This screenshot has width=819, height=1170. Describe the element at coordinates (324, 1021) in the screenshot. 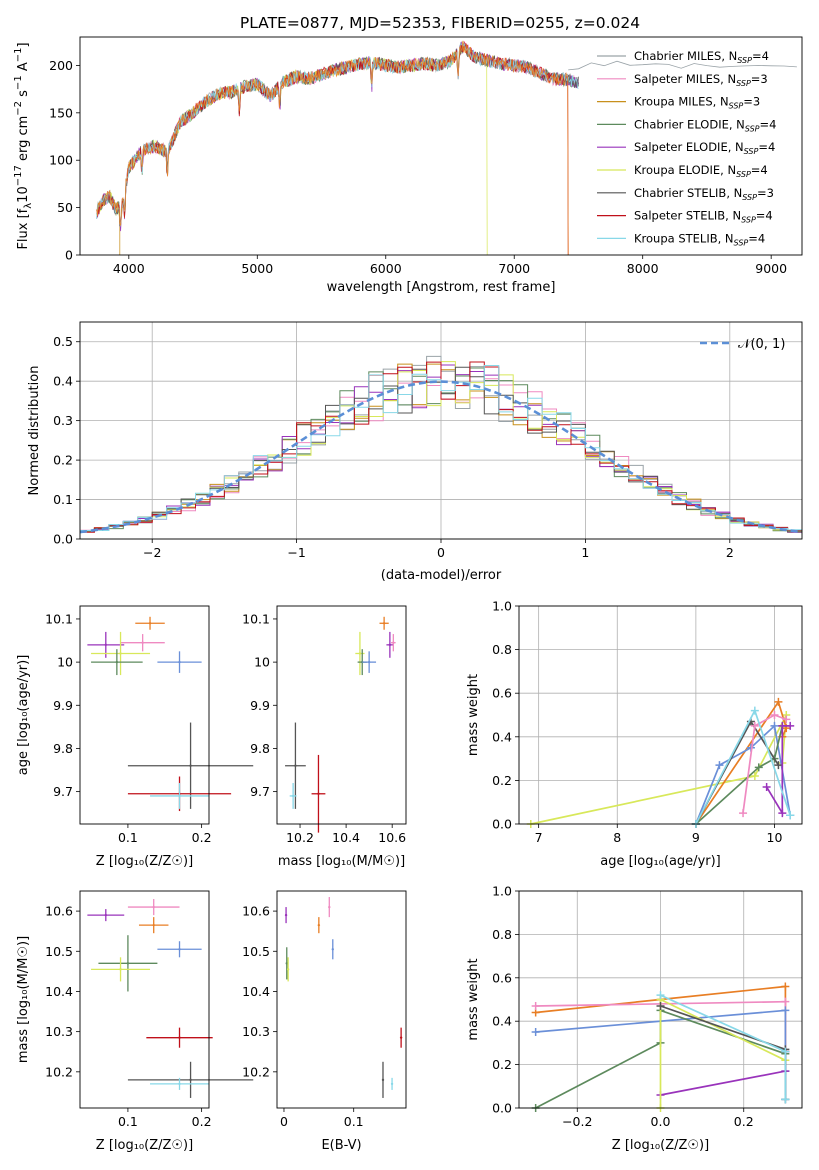

I see `mass-vs-ebv-panel: 0 0.1 10.2 10.3 10.4 10.5 10.6 E(B-V)` at that location.